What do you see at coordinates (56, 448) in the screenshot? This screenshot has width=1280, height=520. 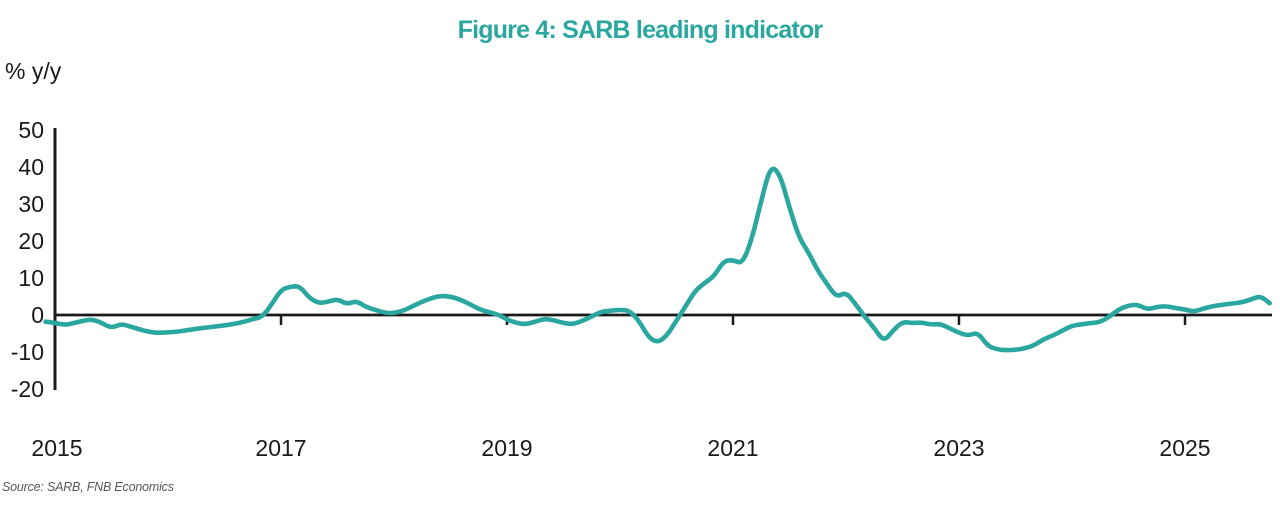 I see `x-tick-label: 2015` at bounding box center [56, 448].